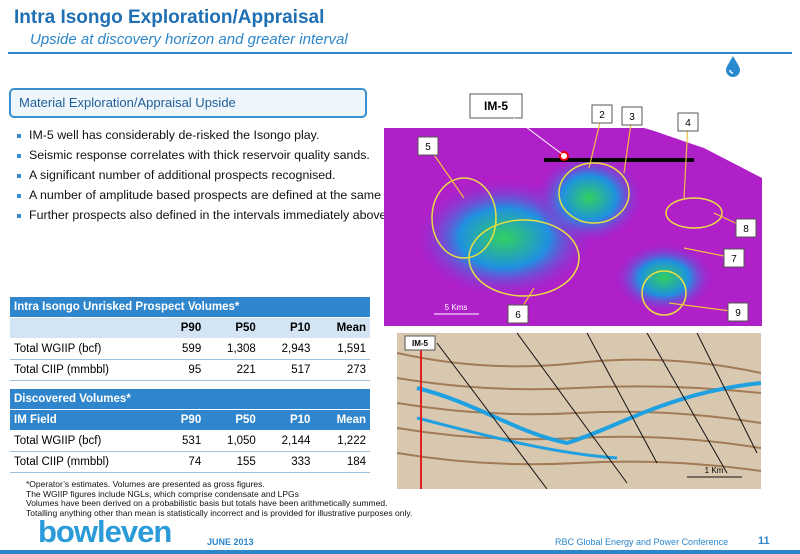 This screenshot has width=800, height=554. What do you see at coordinates (86, 420) in the screenshot?
I see `column-header: IM Field` at bounding box center [86, 420].